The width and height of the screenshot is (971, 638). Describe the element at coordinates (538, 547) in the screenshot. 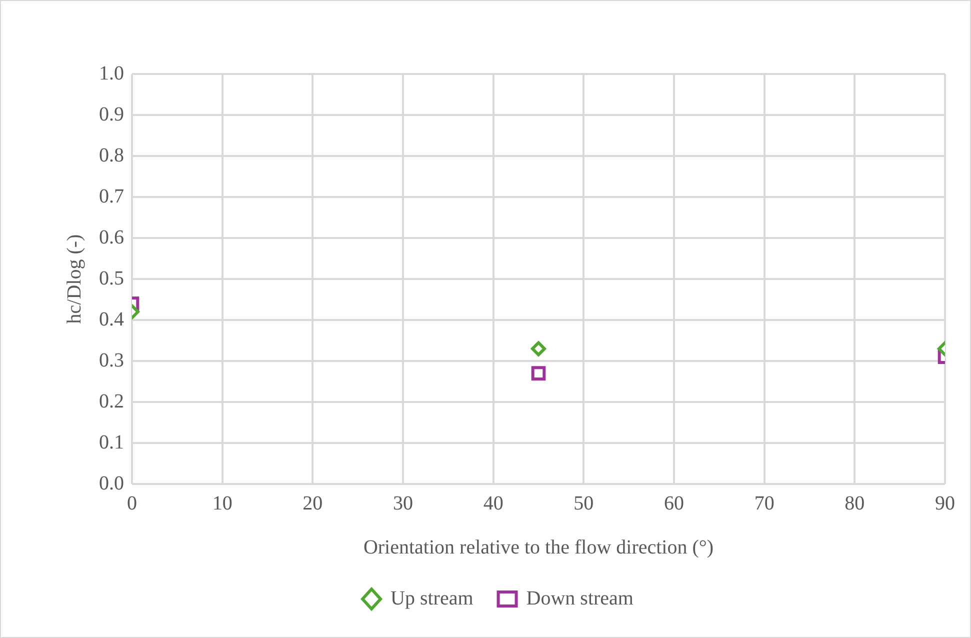

I see `x-axis-title: Orientation relative to the flow direction (°)` at that location.